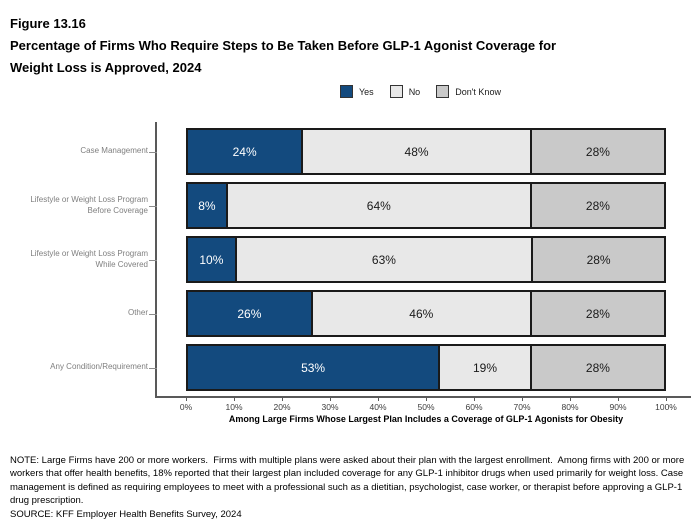 This screenshot has width=698, height=525. I want to click on bar-segment: 64%, so click(378, 205).